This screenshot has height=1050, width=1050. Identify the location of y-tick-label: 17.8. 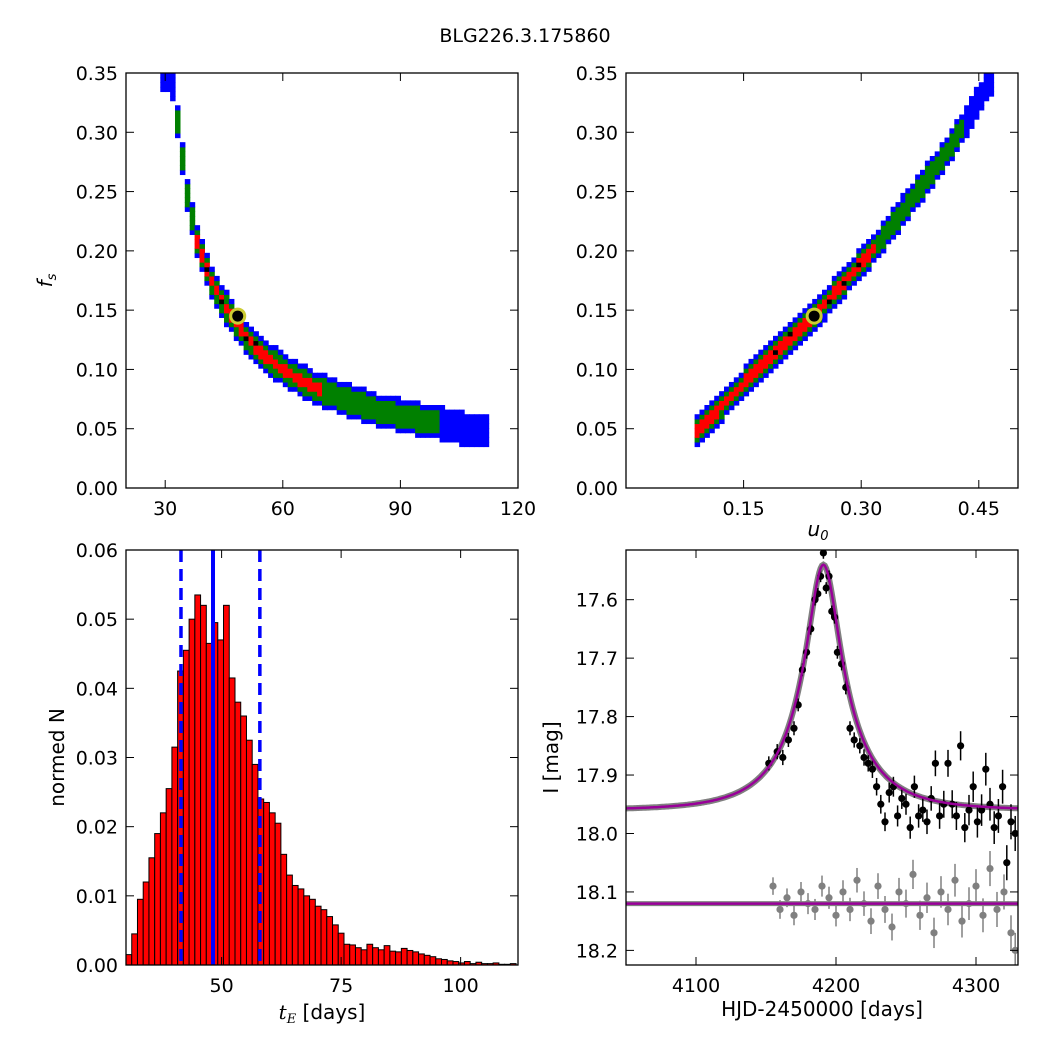
(597, 718).